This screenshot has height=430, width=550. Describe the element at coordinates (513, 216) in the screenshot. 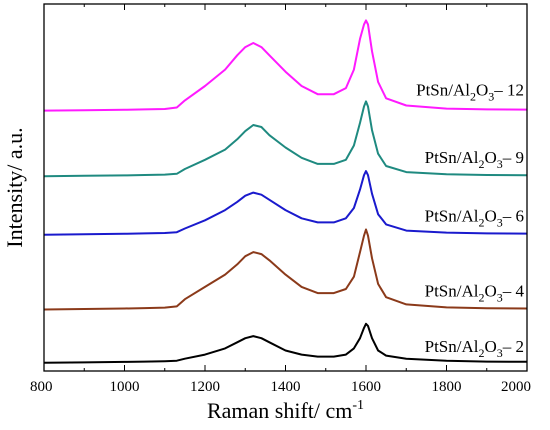

I see `series-label-part: – 6` at that location.